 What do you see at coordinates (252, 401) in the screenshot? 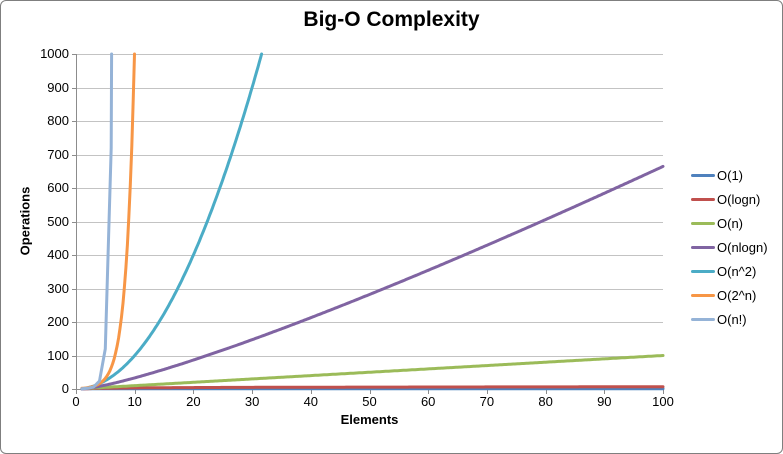
I see `x-tick-label: 30` at bounding box center [252, 401].